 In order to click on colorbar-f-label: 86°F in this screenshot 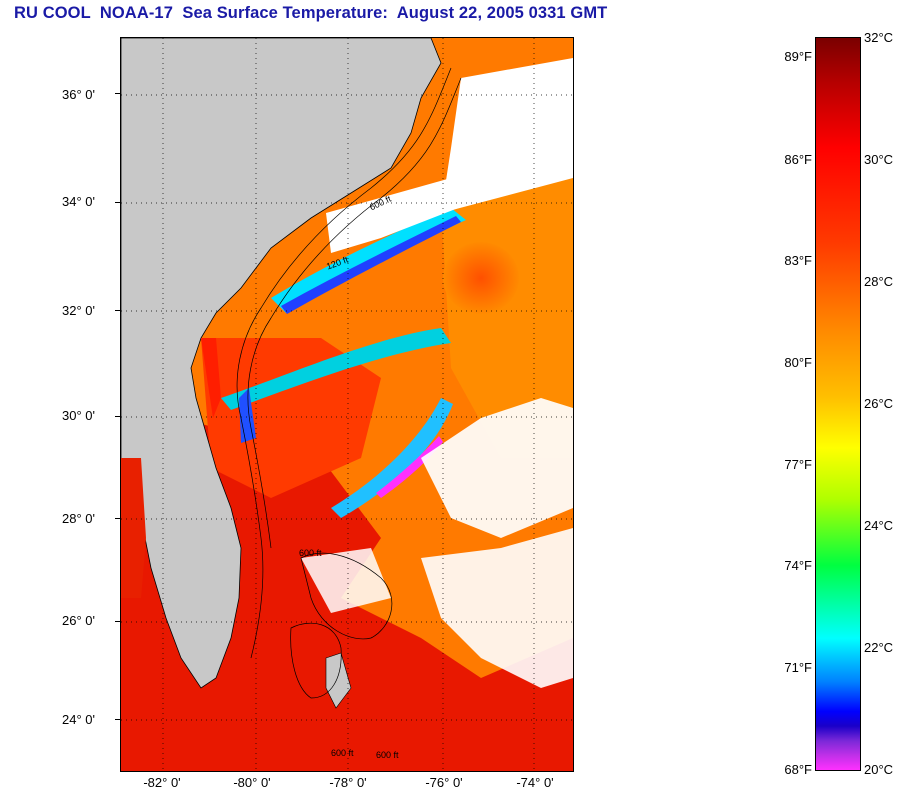, I will do `click(798, 159)`.